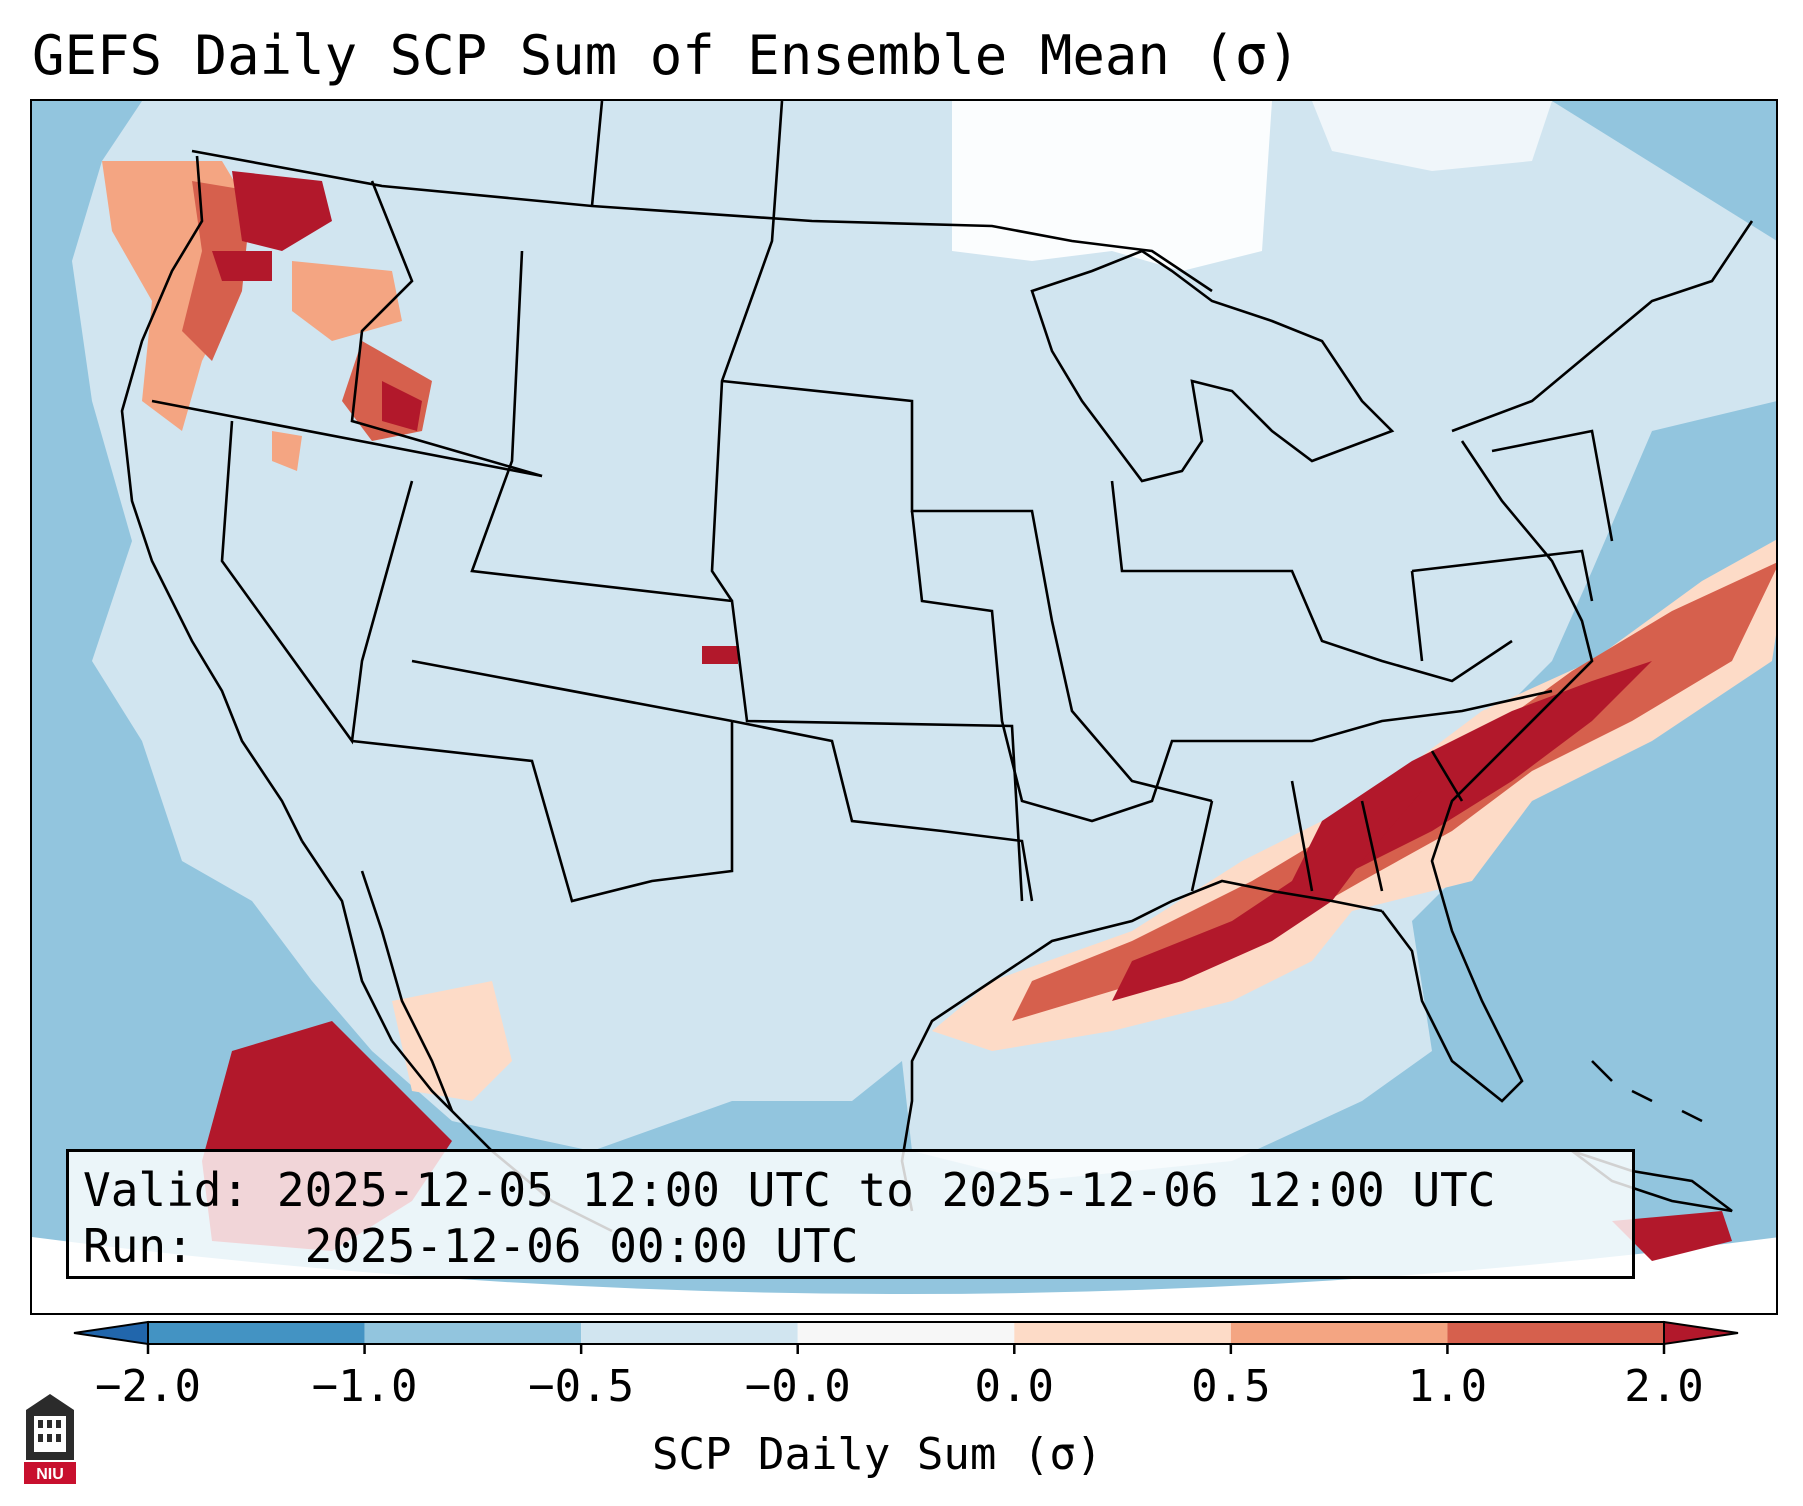 This screenshot has height=1506, width=1803. I want to click on co-anomaly, so click(720, 655).